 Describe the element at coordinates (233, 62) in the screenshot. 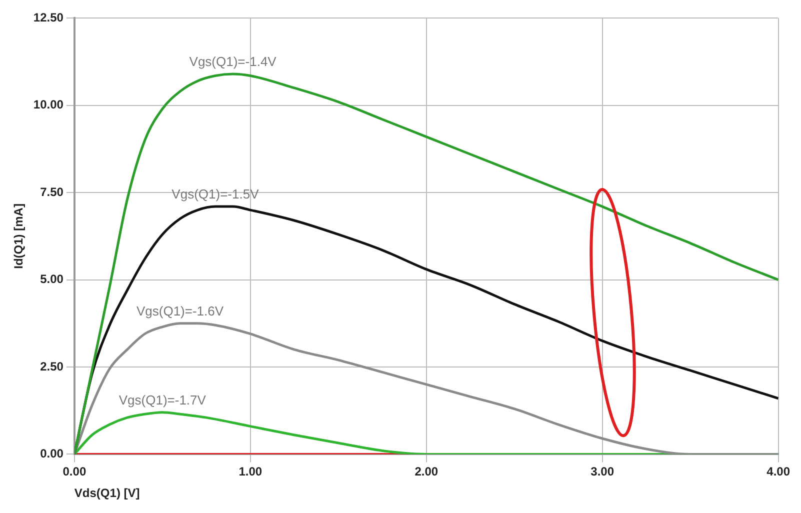

I see `series-label: Vgs(Q1)=-1.4V` at that location.